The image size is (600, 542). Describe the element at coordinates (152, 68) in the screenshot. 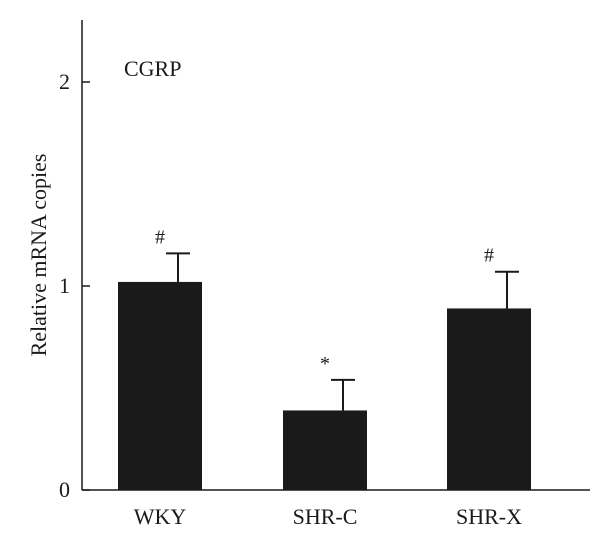

I see `chart-title: CGRP` at that location.